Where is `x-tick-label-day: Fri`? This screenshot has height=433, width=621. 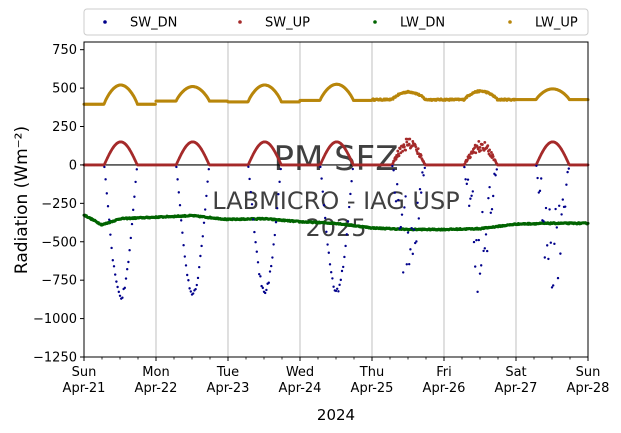 x-tick-label-day: Fri is located at coordinates (444, 372).